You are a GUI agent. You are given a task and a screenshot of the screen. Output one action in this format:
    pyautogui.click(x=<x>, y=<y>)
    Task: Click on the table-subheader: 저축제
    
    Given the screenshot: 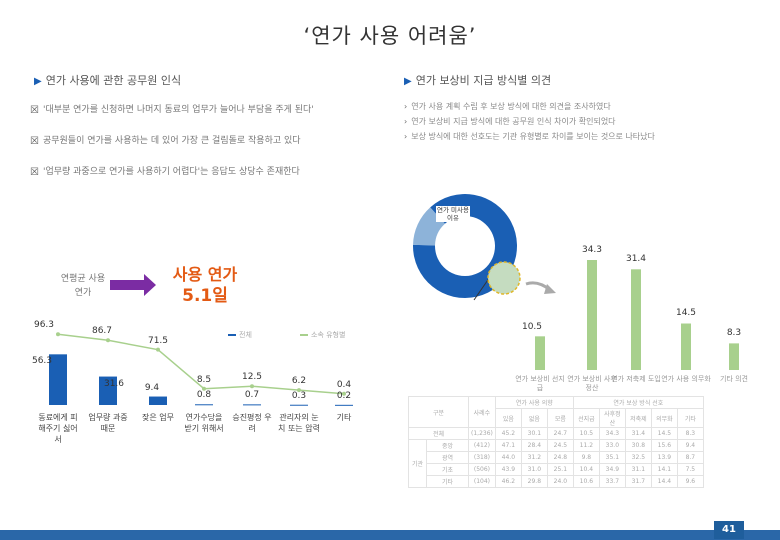 What is the action you would take?
    pyautogui.click(x=638, y=418)
    